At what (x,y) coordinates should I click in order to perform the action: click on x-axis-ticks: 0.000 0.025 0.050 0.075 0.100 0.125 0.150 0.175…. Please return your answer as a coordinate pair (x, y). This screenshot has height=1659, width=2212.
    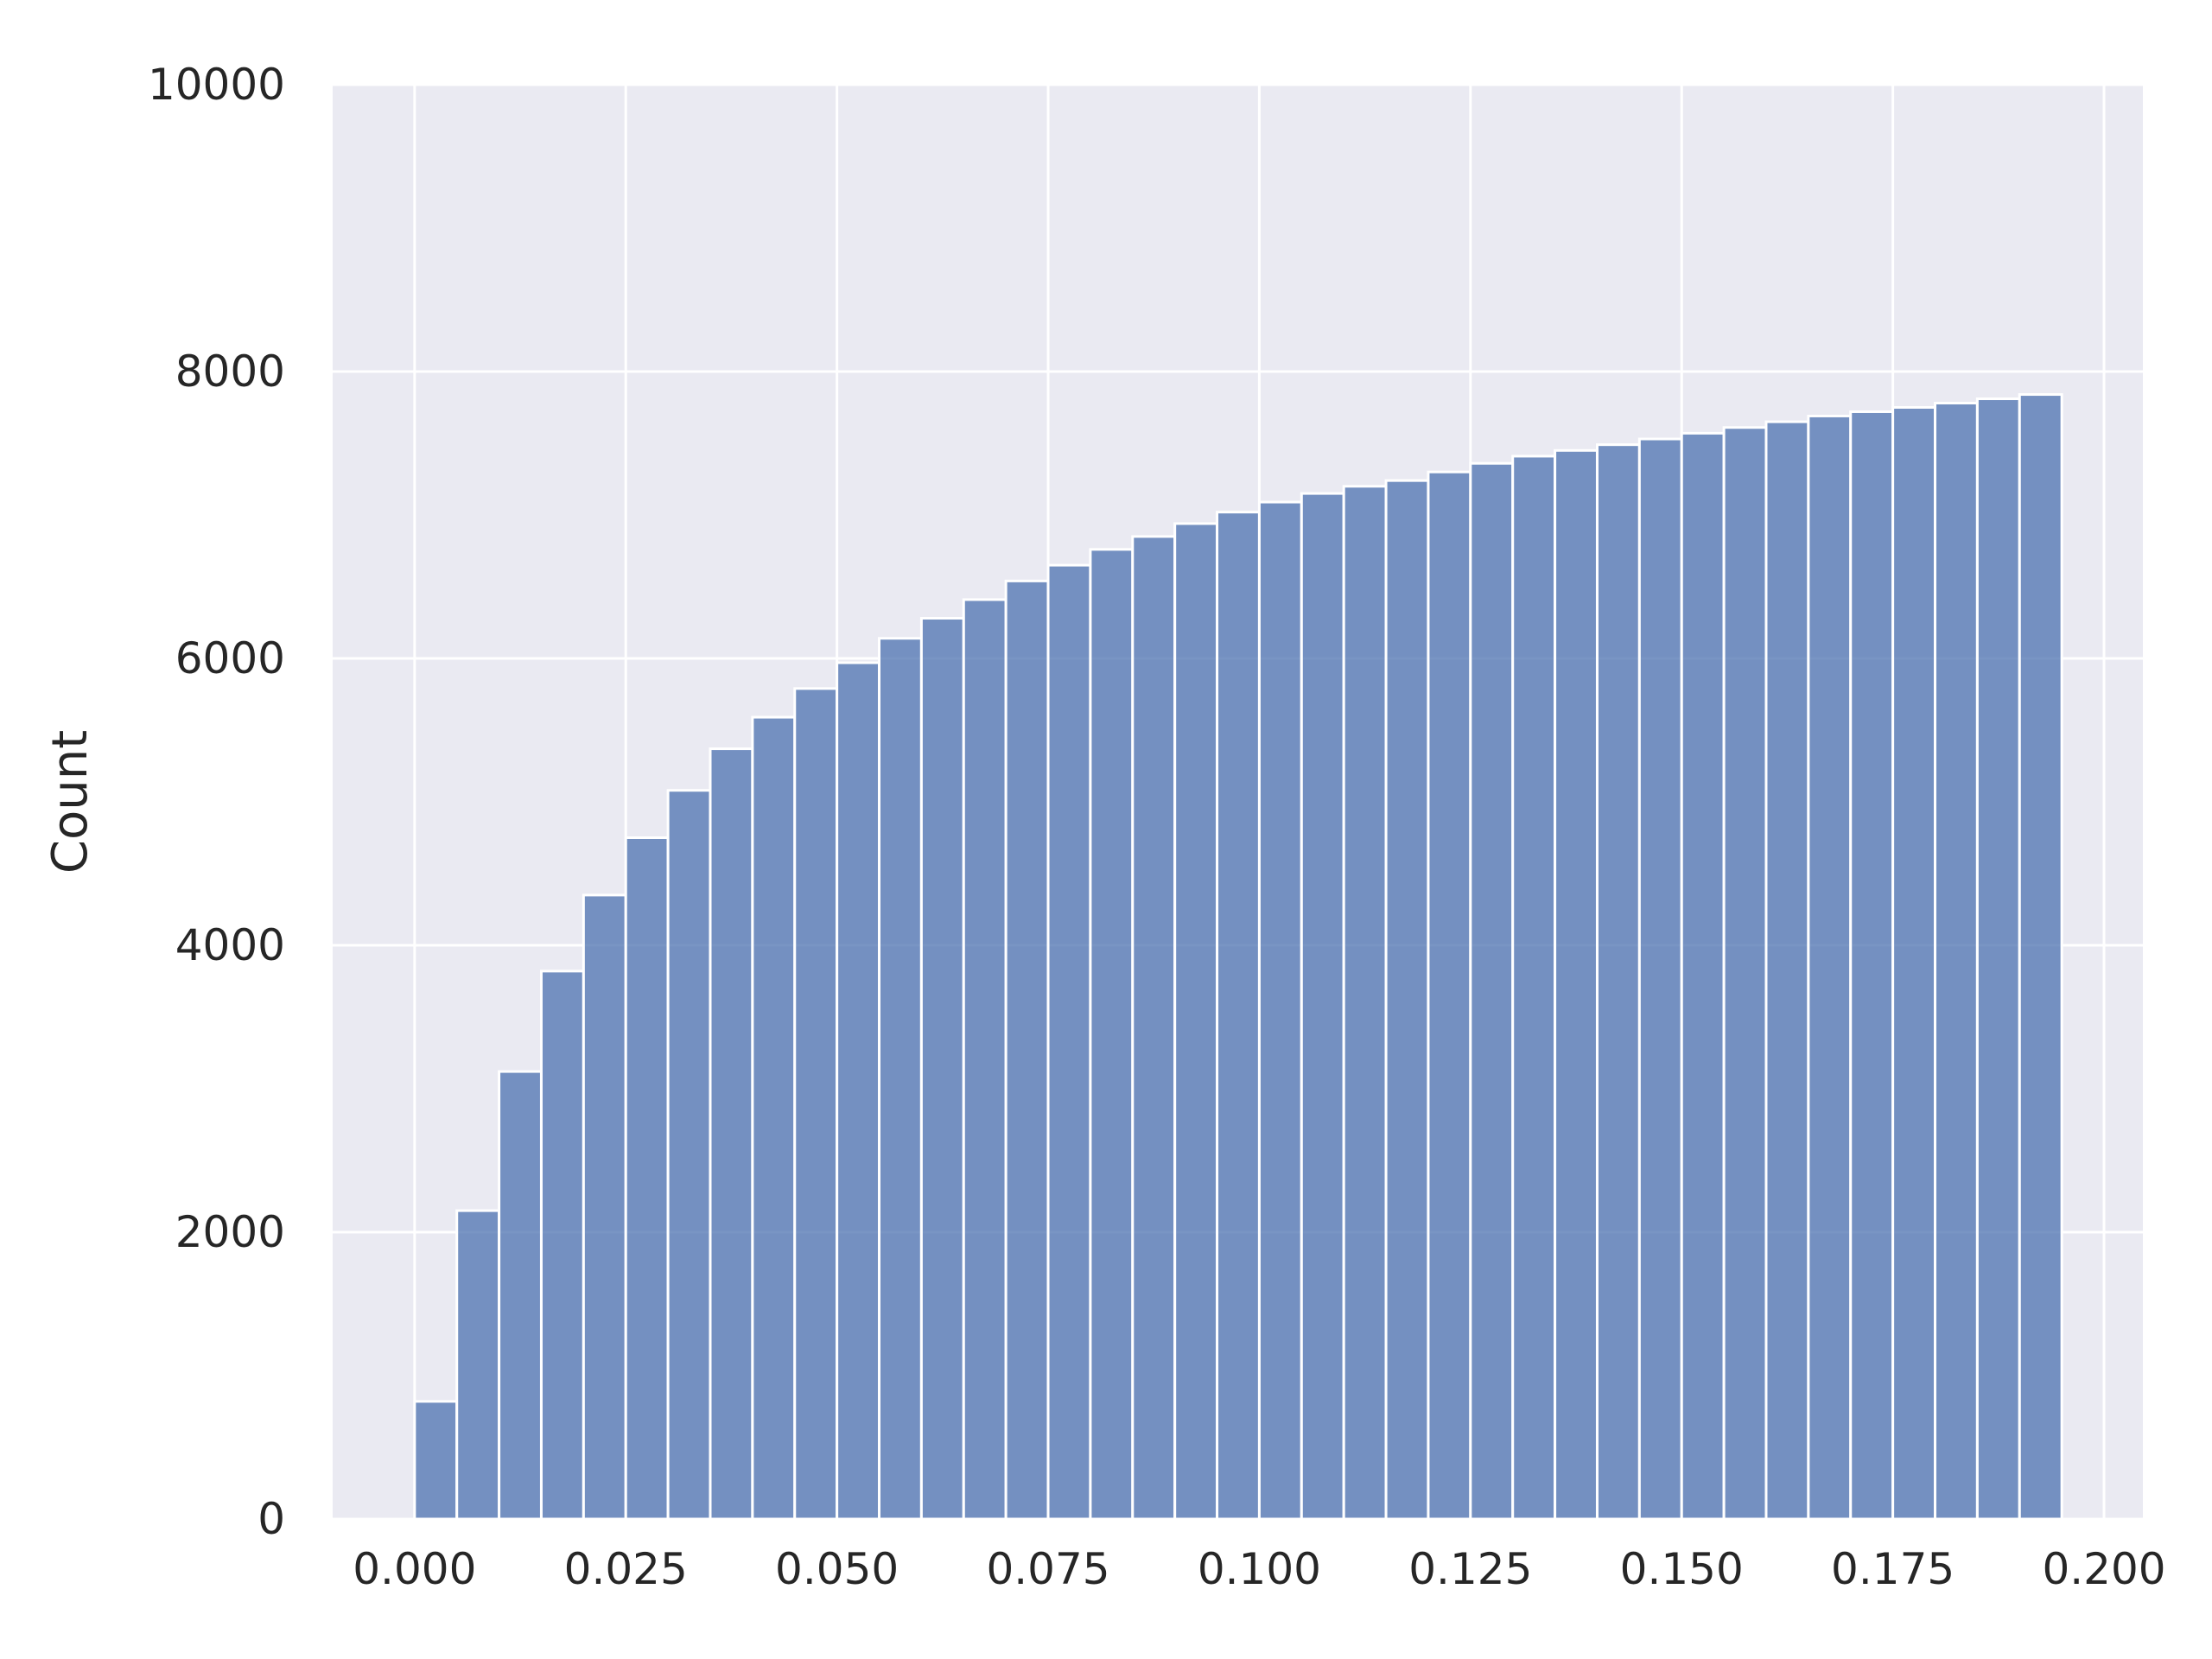
    Looking at the image, I should click on (1259, 1569).